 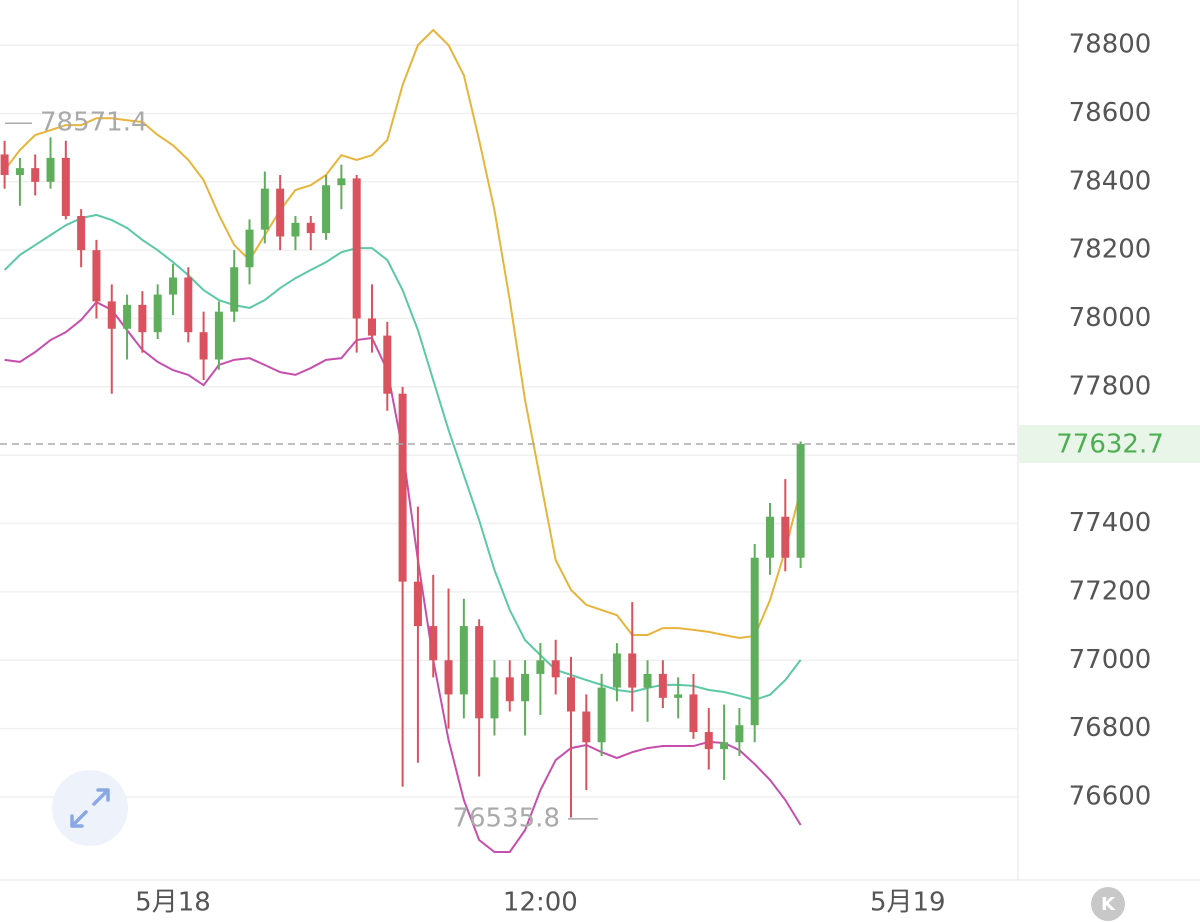 What do you see at coordinates (1110, 591) in the screenshot?
I see `y-tick-label: 77200` at bounding box center [1110, 591].